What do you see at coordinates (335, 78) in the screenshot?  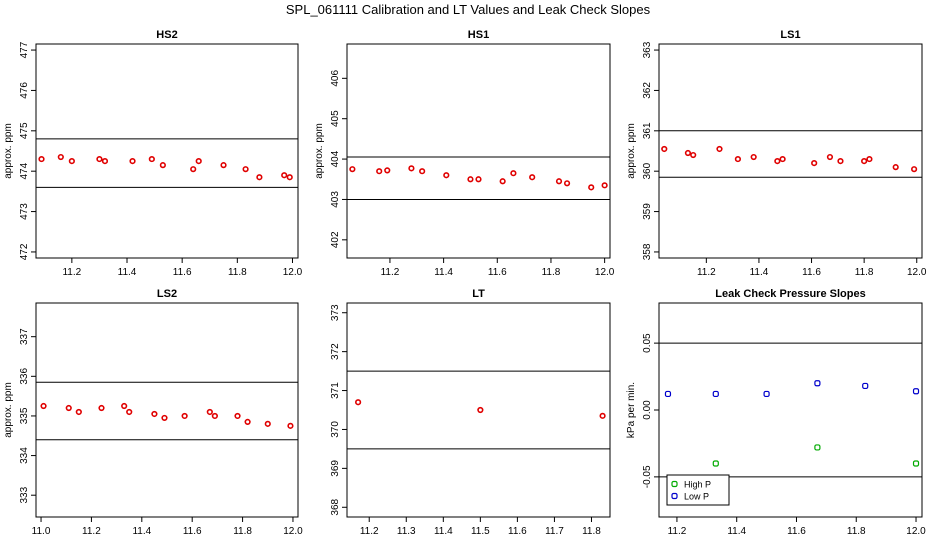 I see `y-tick-label: 406` at bounding box center [335, 78].